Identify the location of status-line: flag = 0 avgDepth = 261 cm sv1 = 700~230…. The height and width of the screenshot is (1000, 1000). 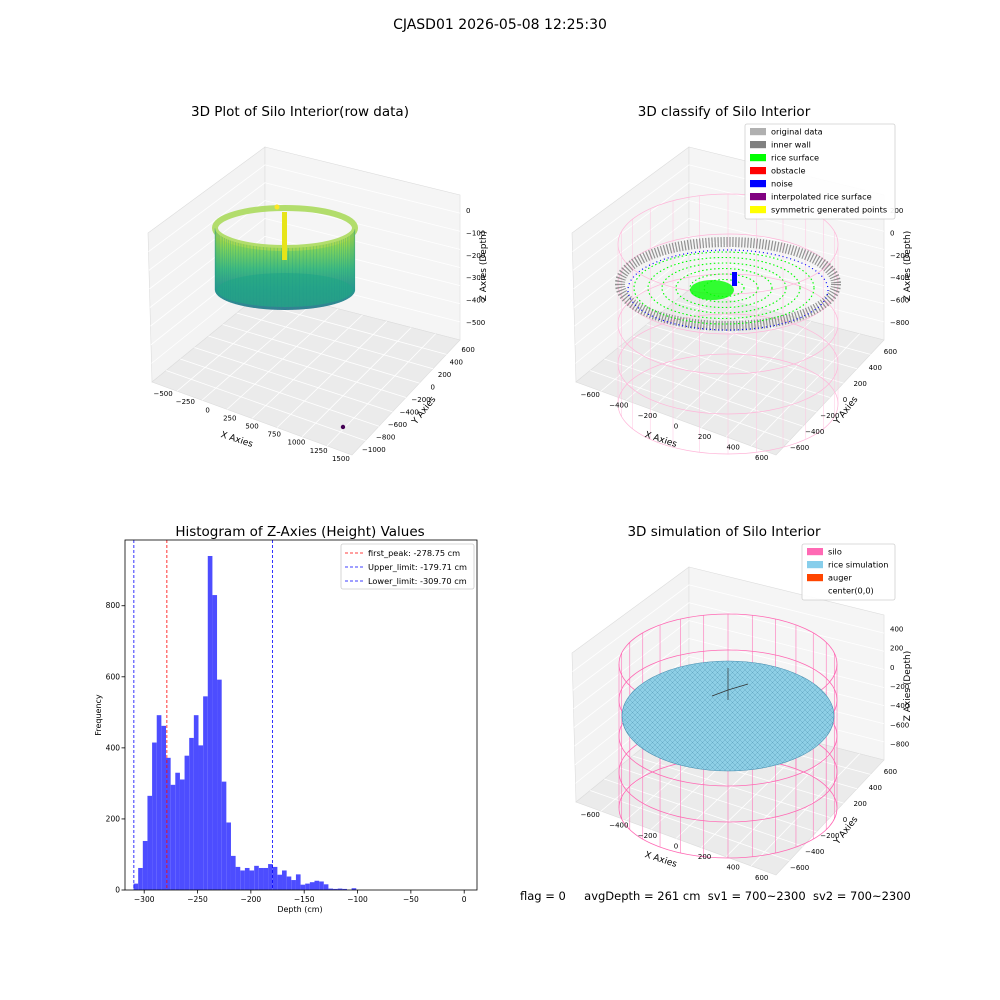
(715, 896).